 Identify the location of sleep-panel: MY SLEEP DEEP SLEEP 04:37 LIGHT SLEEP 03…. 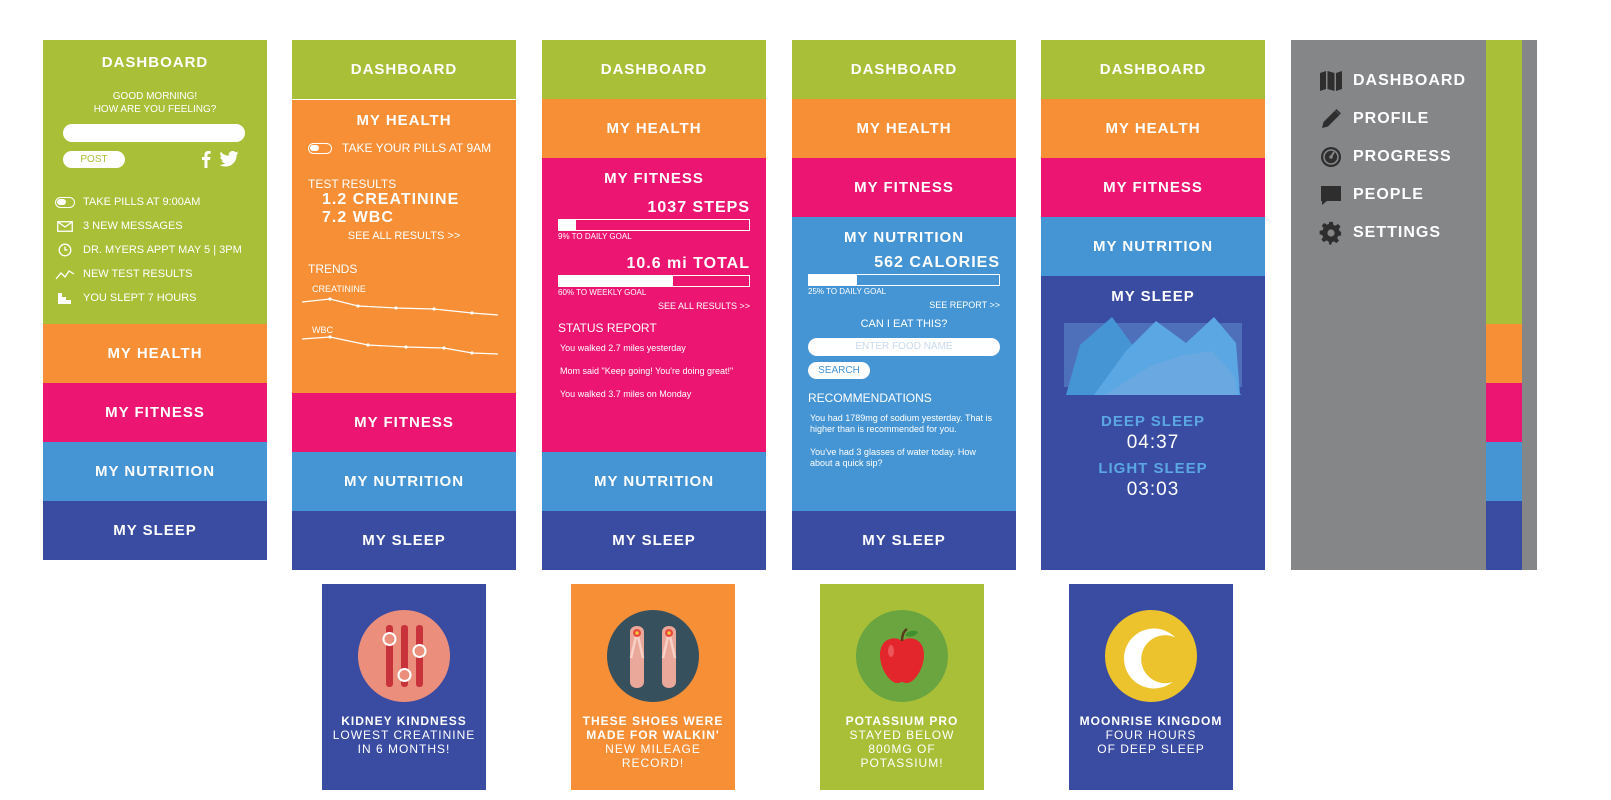
(1153, 423).